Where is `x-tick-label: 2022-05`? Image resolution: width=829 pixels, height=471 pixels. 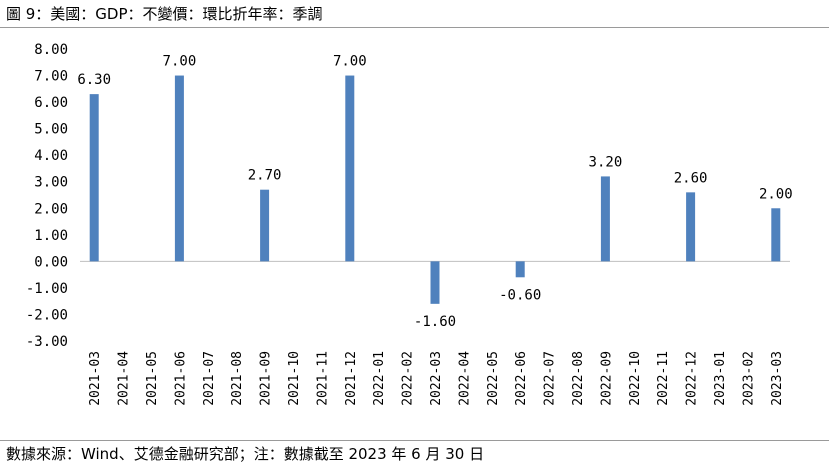 x-tick-label: 2022-05 is located at coordinates (493, 378).